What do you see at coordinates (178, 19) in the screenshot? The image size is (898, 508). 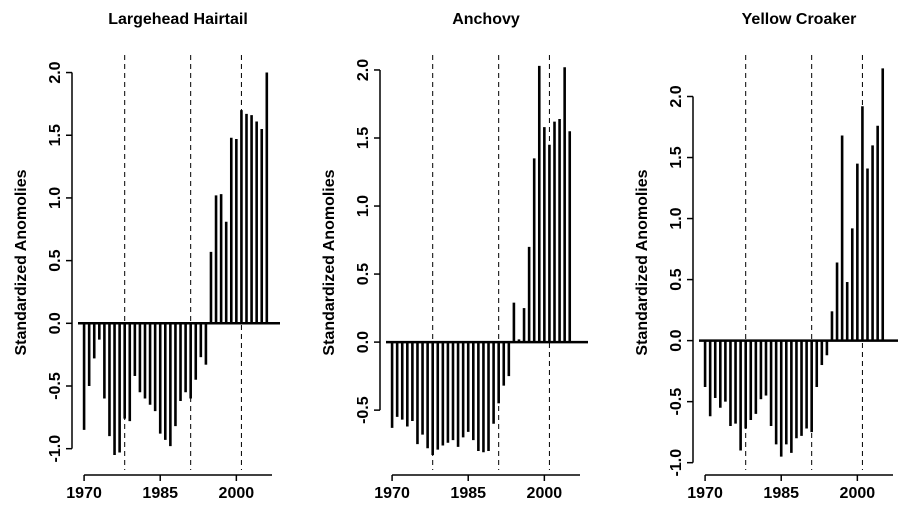 I see `panel-title: Largehead Hairtail` at bounding box center [178, 19].